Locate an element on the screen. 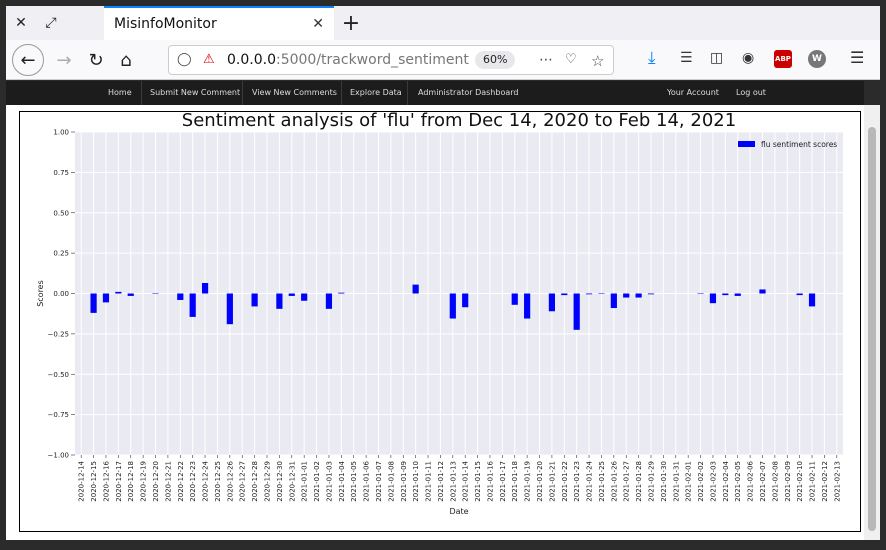 Image resolution: width=886 pixels, height=550 pixels. x-tick-label: 2021-01-13 is located at coordinates (453, 481).